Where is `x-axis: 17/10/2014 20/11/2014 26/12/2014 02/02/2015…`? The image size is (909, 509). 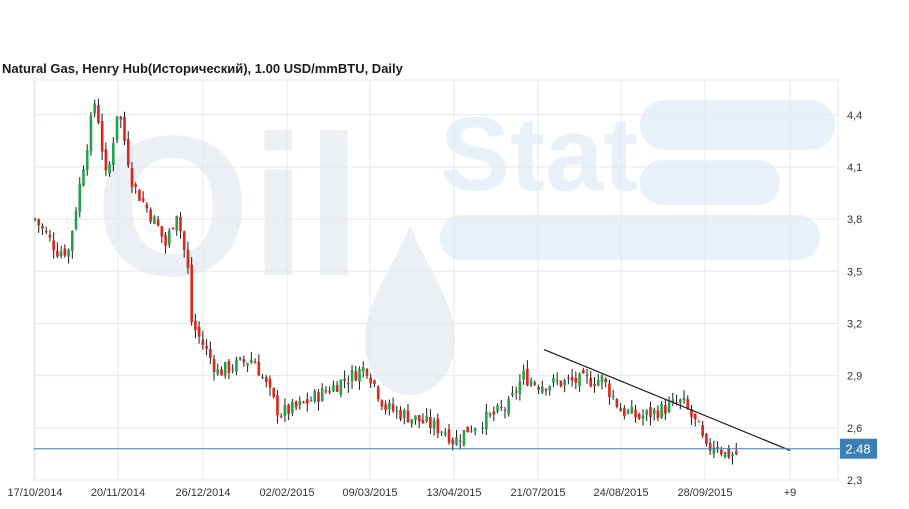
x-axis: 17/10/2014 20/11/2014 26/12/2014 02/02/2015… is located at coordinates (401, 493).